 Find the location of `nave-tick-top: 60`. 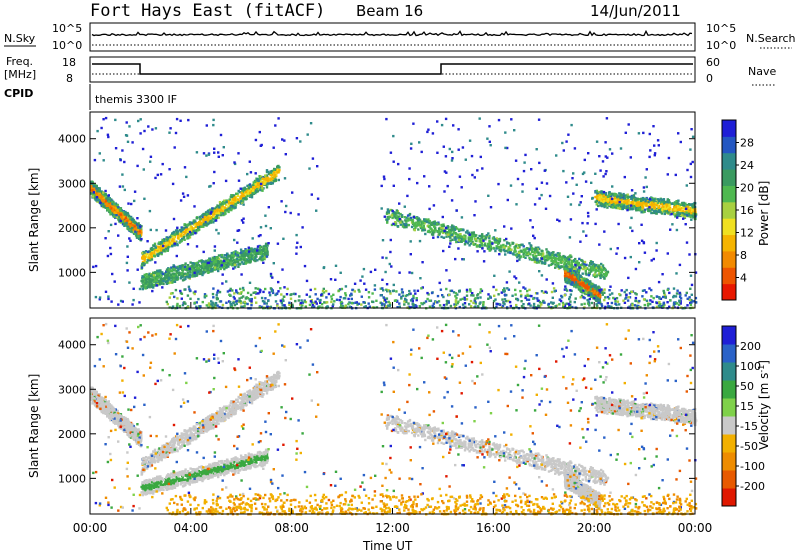

nave-tick-top: 60 is located at coordinates (713, 62).